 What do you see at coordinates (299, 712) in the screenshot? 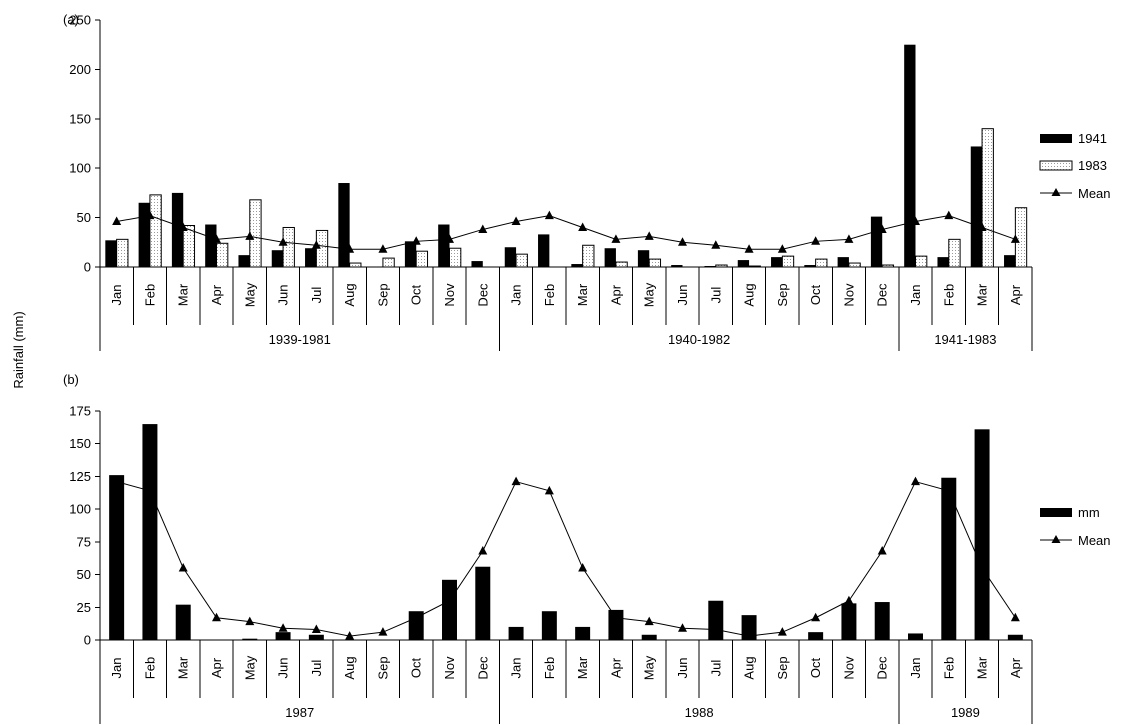
I see `group-label-0: 1987` at bounding box center [299, 712].